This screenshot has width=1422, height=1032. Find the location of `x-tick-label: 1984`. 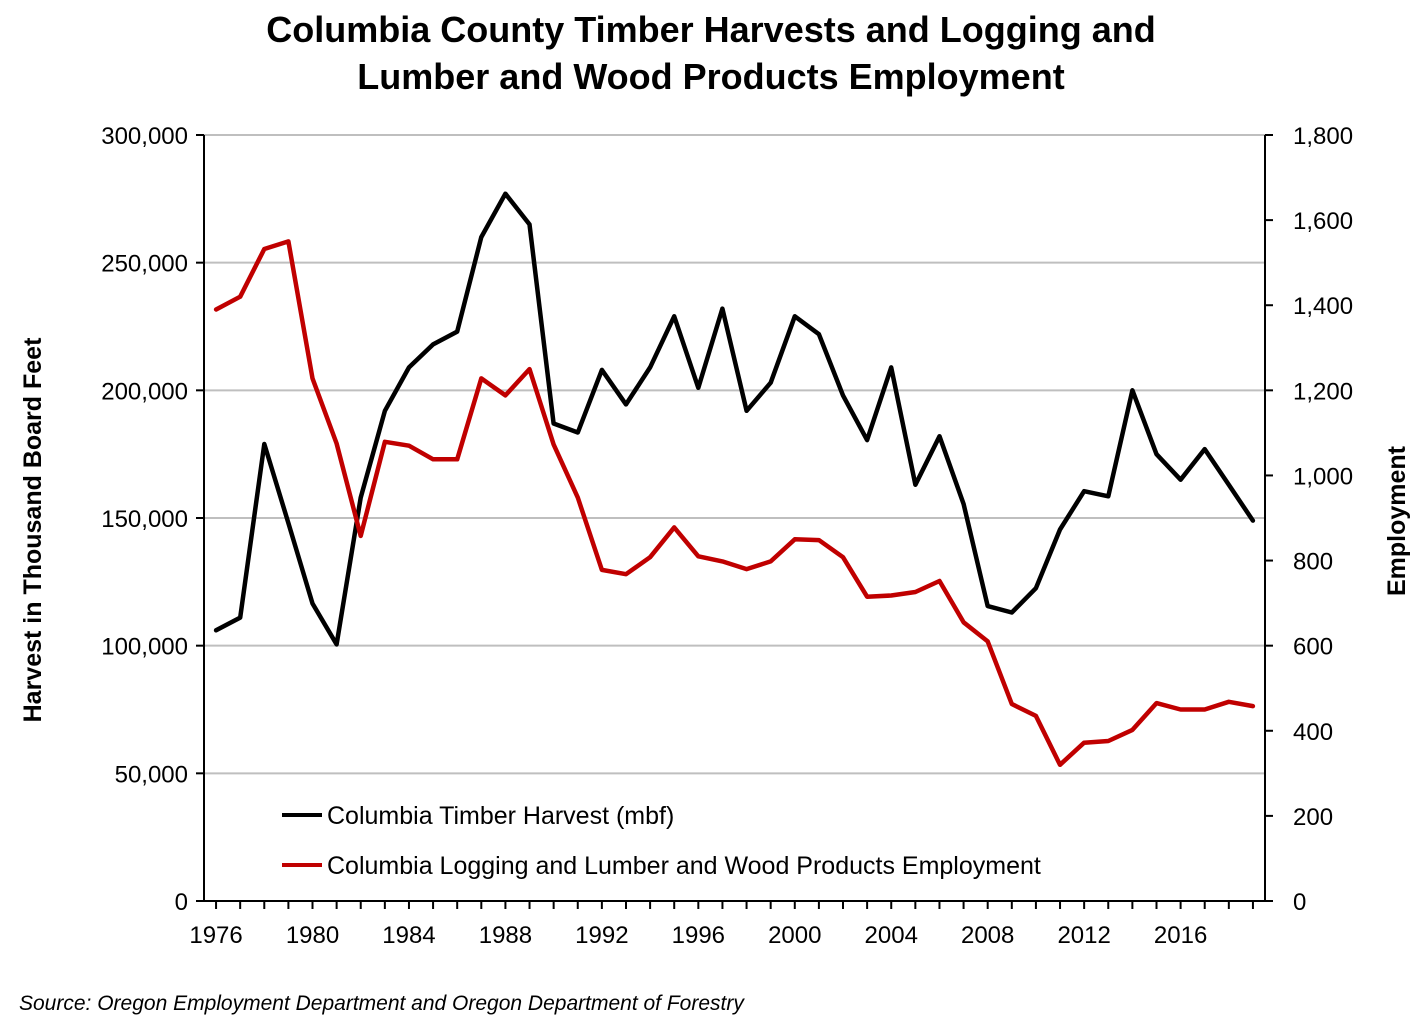

x-tick-label: 1984 is located at coordinates (408, 935).